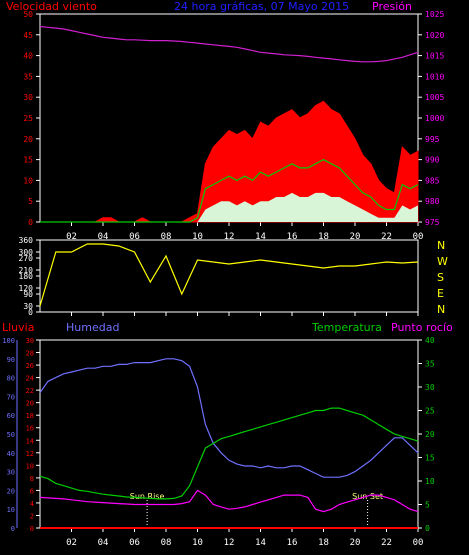  What do you see at coordinates (32, 491) in the screenshot?
I see `rain-y-tick-label: 6` at bounding box center [32, 491].